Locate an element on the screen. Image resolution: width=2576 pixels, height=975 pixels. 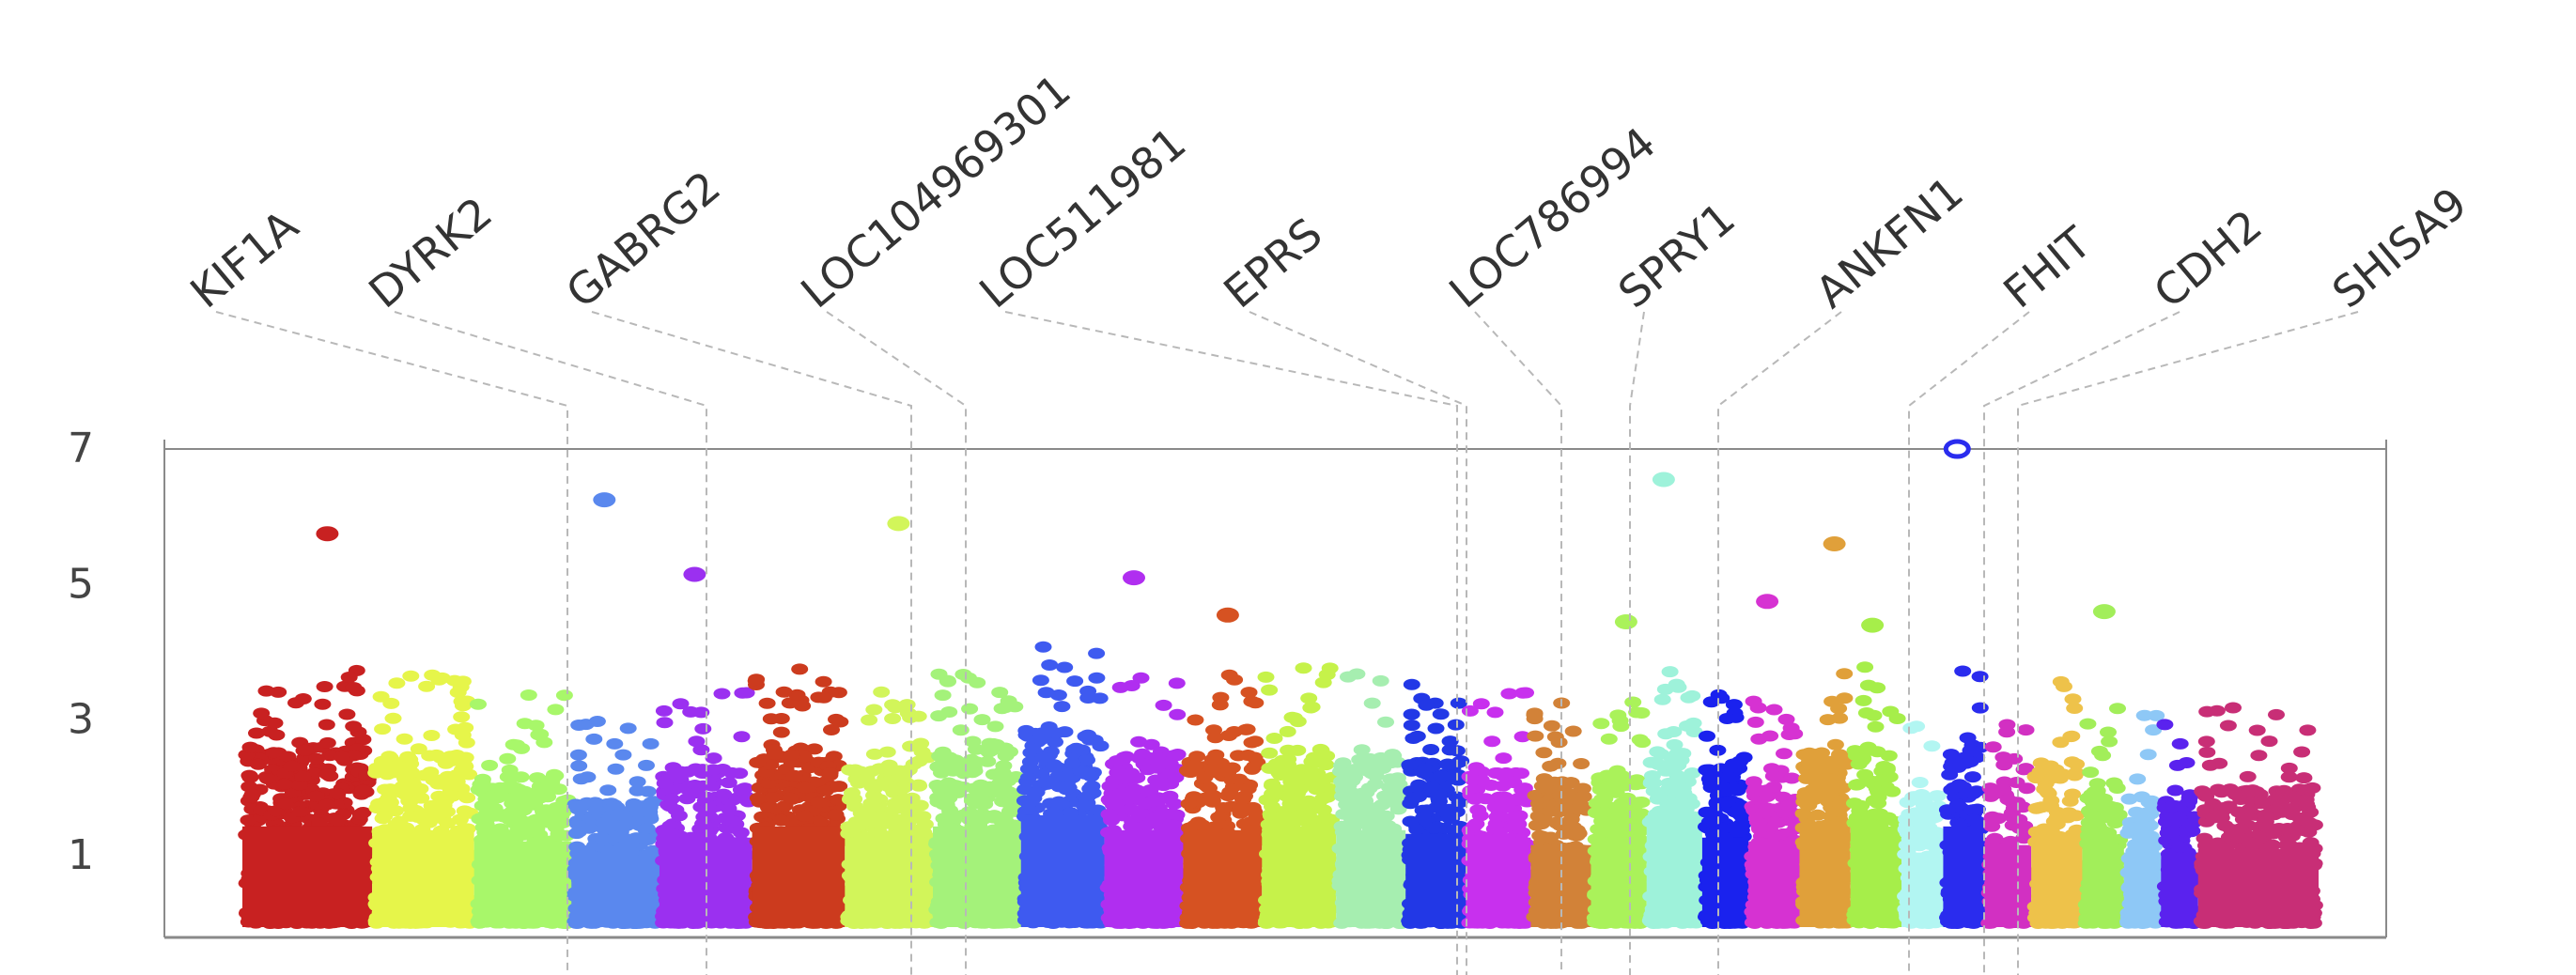
chromosome-6-density-band is located at coordinates (799, 876).